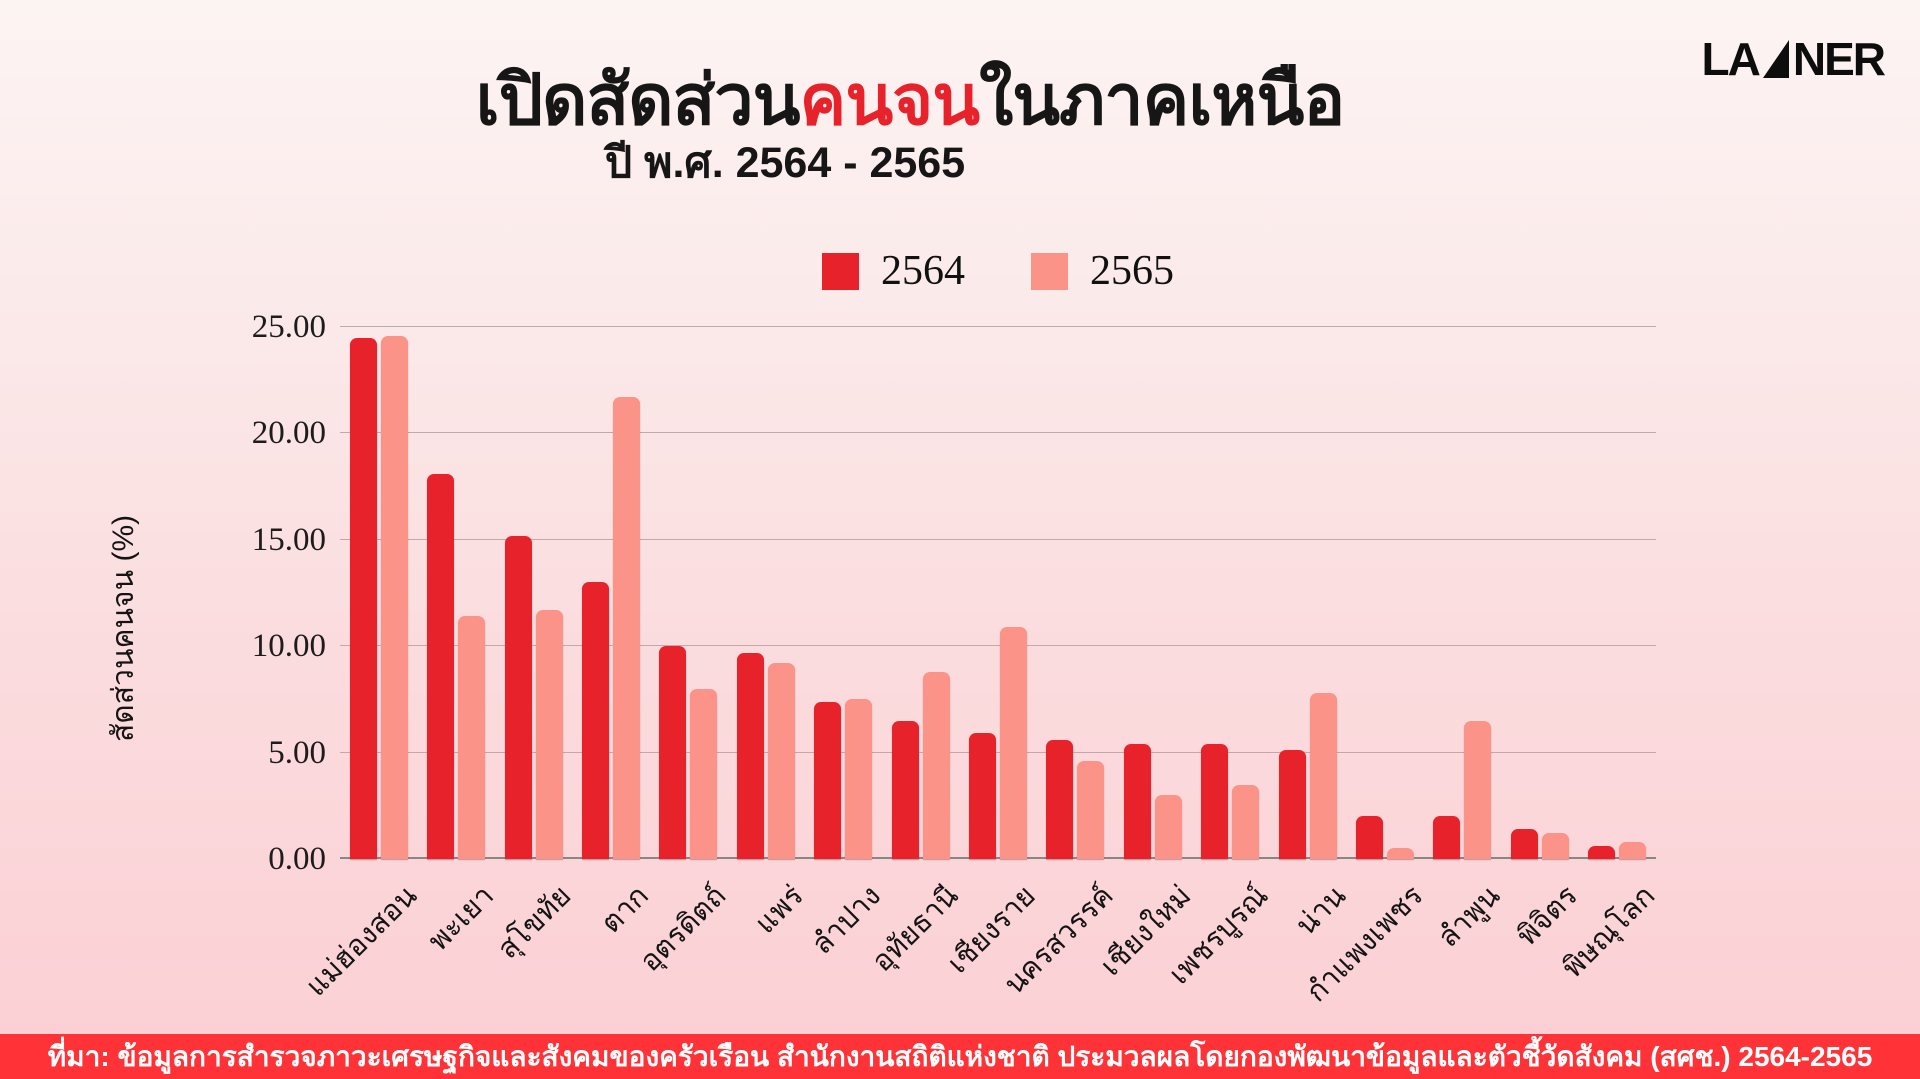 Image resolution: width=1920 pixels, height=1079 pixels. I want to click on x-axis-label: ลำพูน, so click(1469, 916).